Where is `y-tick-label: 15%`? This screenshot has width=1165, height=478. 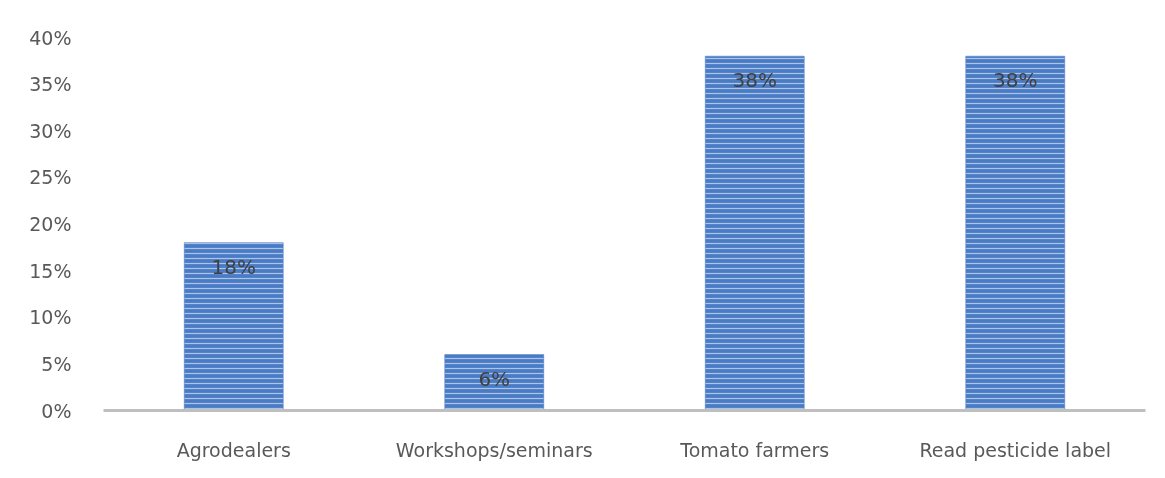
y-tick-label: 15% is located at coordinates (50, 270).